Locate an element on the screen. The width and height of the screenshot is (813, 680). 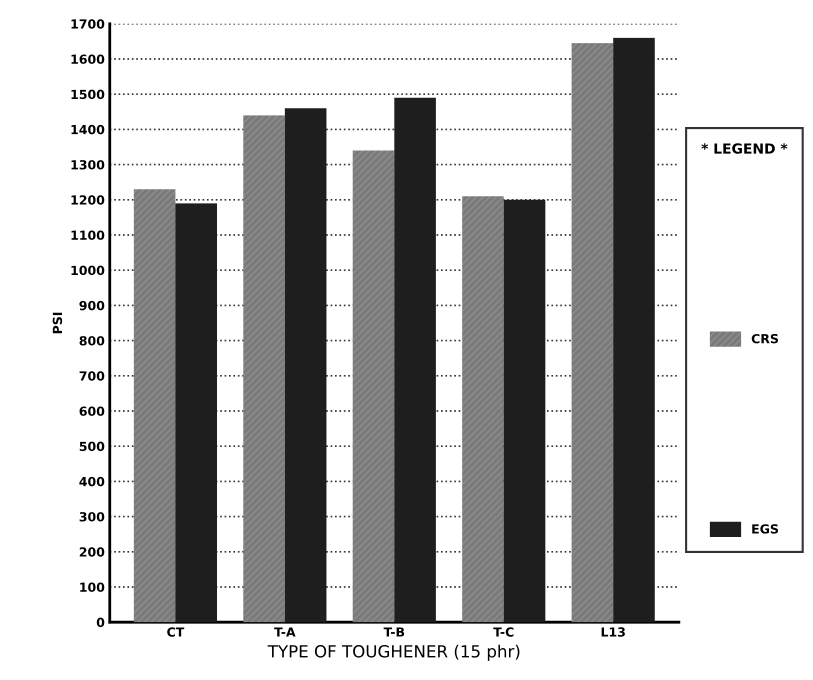
y-tick-label: 300 is located at coordinates (92, 517).